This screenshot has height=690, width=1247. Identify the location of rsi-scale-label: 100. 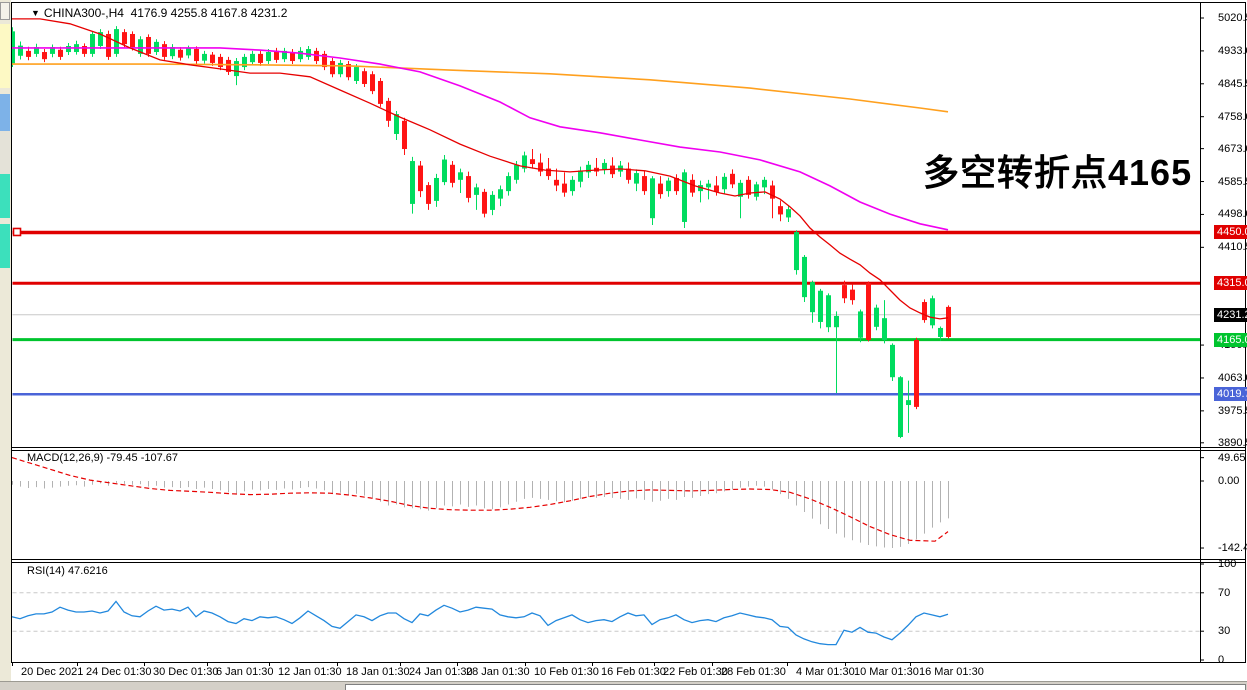
(1227, 564).